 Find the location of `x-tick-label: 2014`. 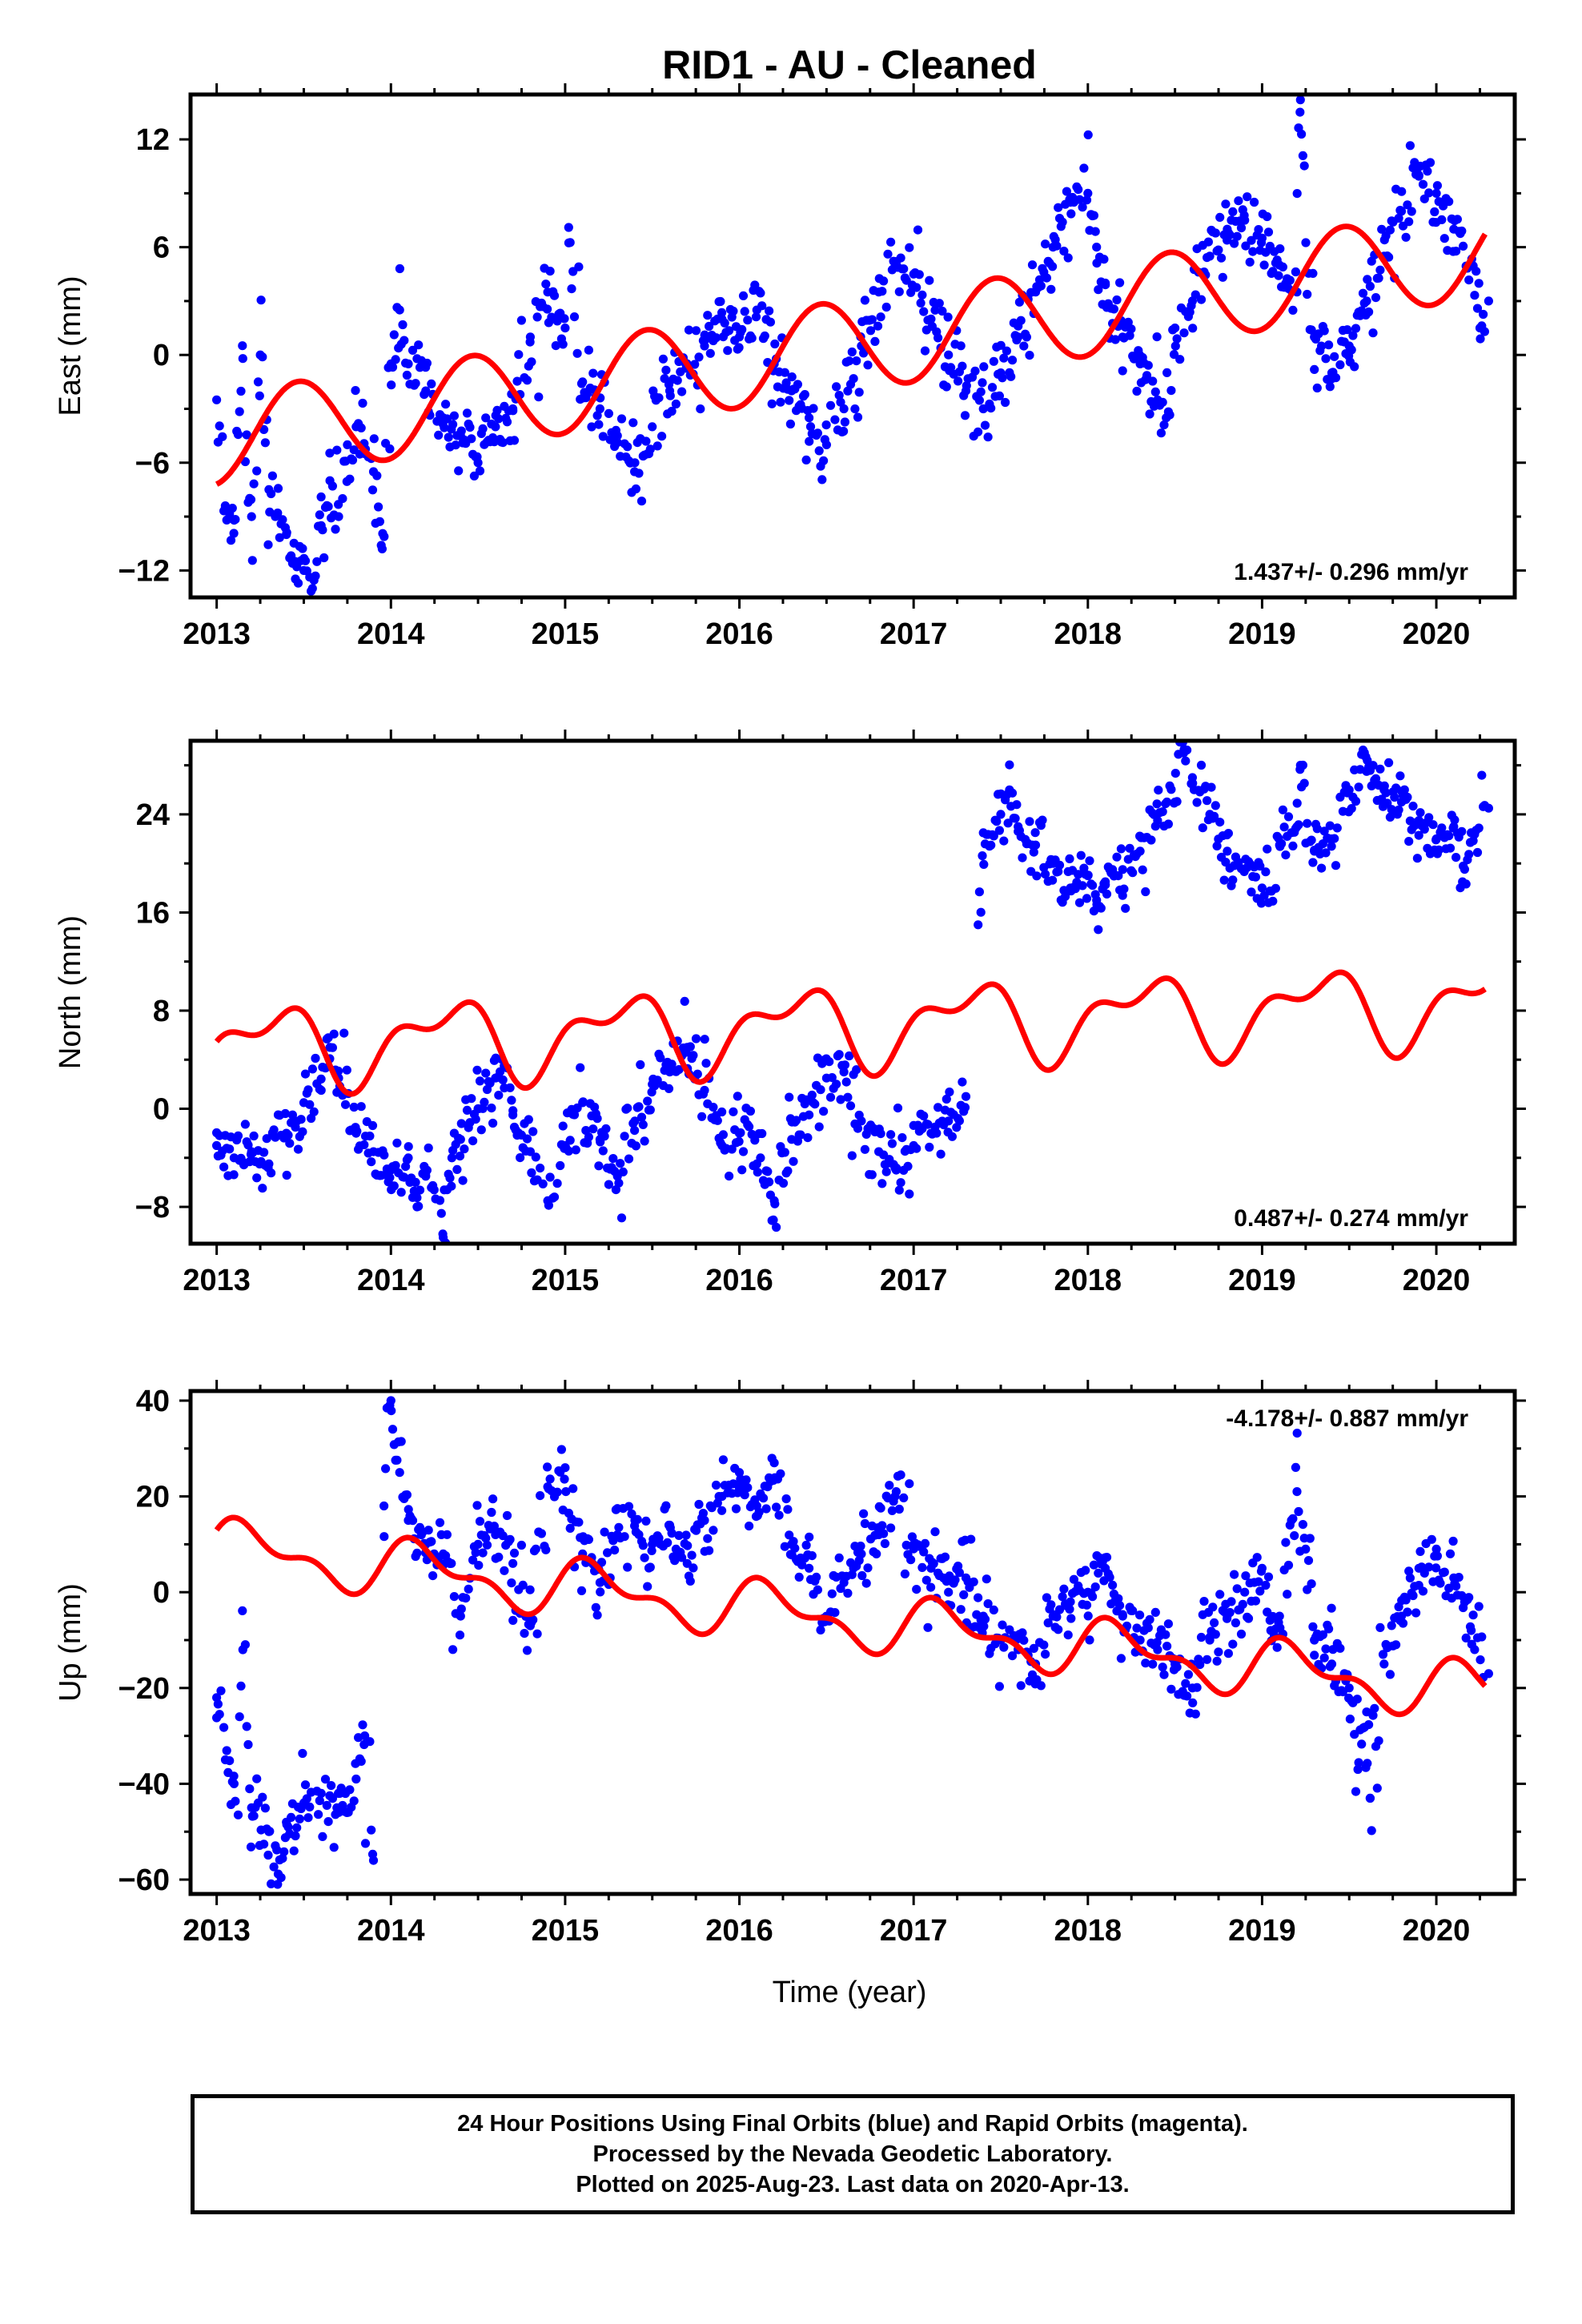

x-tick-label: 2014 is located at coordinates (391, 634).